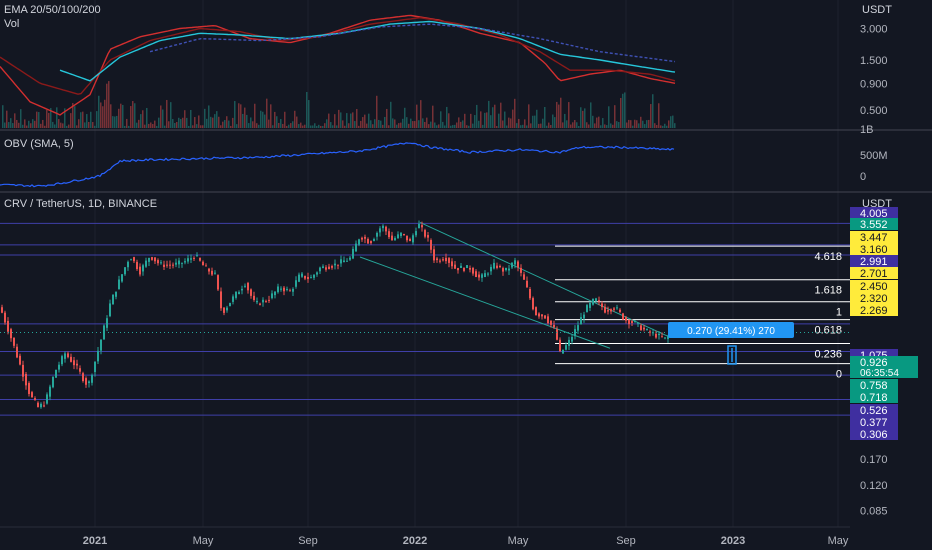 This screenshot has width=932, height=550. What do you see at coordinates (877, 10) in the screenshot?
I see `top-currency-label: USDT` at bounding box center [877, 10].